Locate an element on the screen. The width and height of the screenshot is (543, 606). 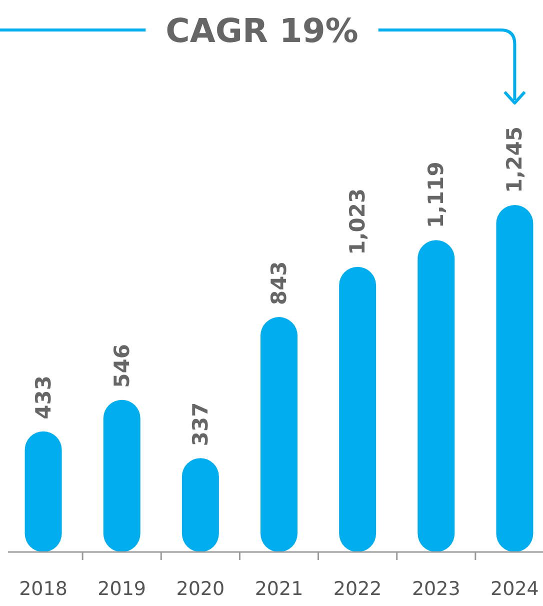
data-label: 546 is located at coordinates (122, 366).